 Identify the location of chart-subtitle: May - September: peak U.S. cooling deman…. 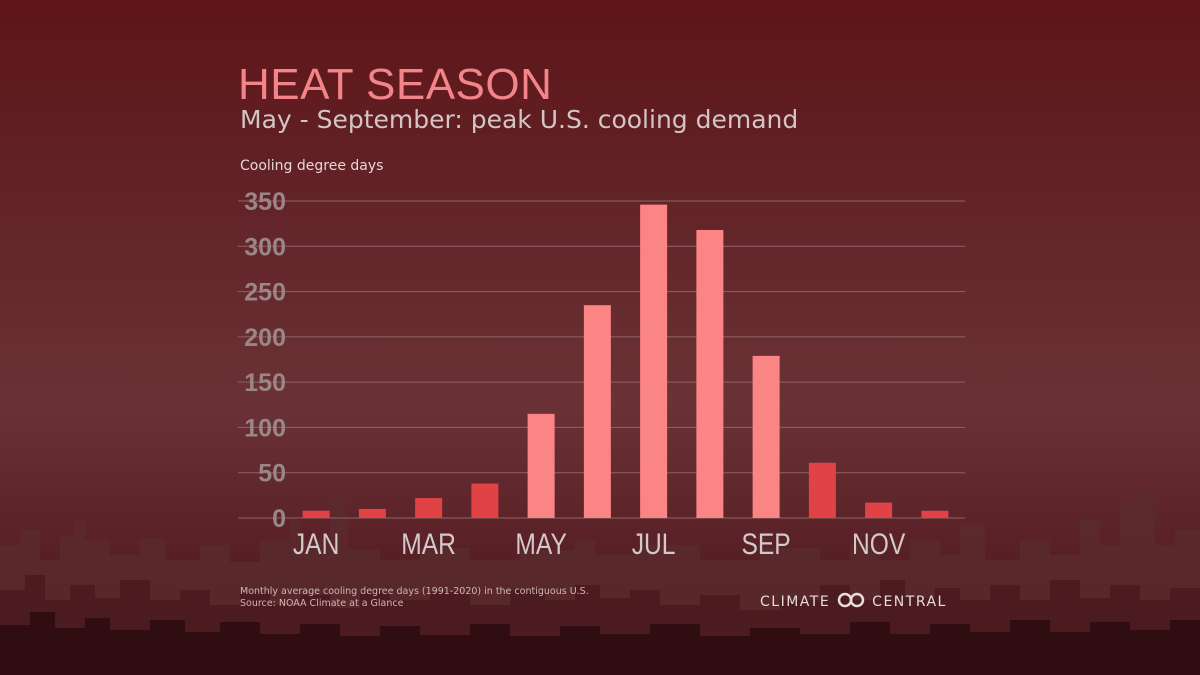
(519, 119).